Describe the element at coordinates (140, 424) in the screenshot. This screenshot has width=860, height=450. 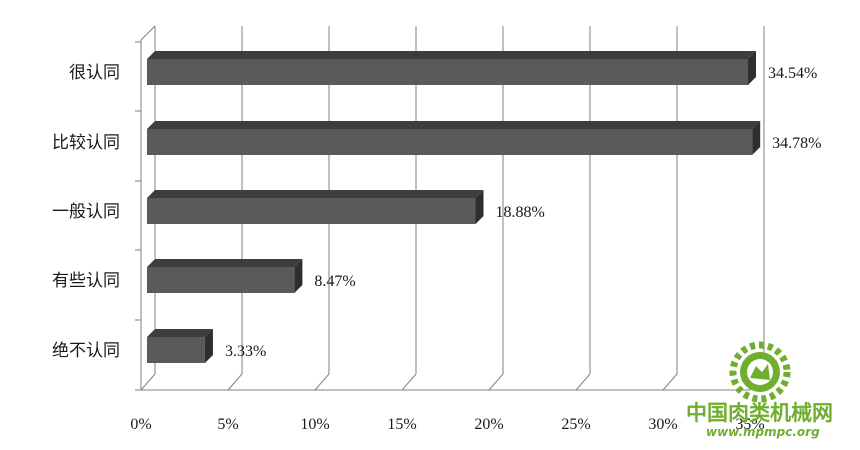
I see `x-tick-label: 0%` at that location.